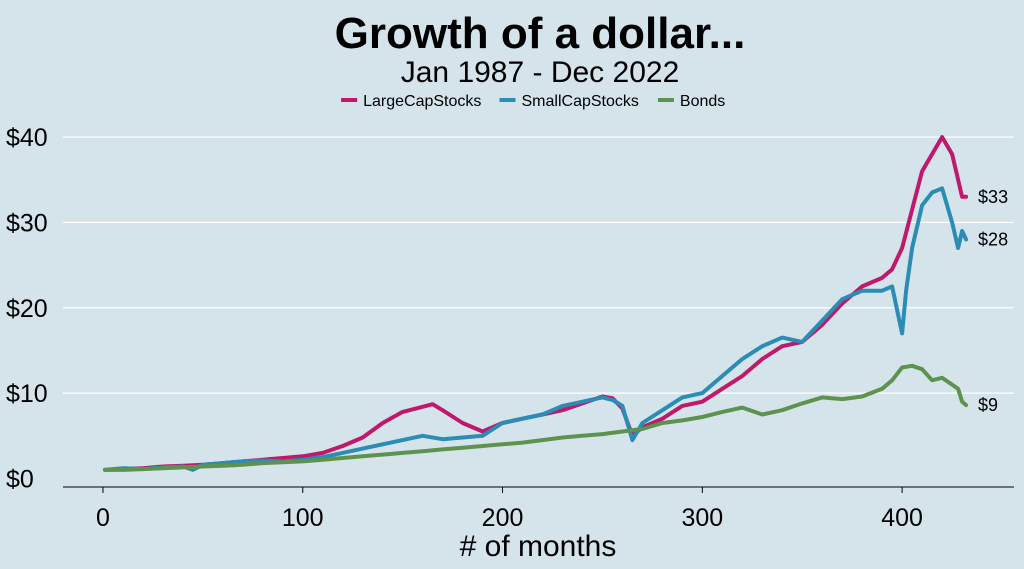 The image size is (1024, 569). What do you see at coordinates (988, 405) in the screenshot?
I see `end-label-bonds: $9` at bounding box center [988, 405].